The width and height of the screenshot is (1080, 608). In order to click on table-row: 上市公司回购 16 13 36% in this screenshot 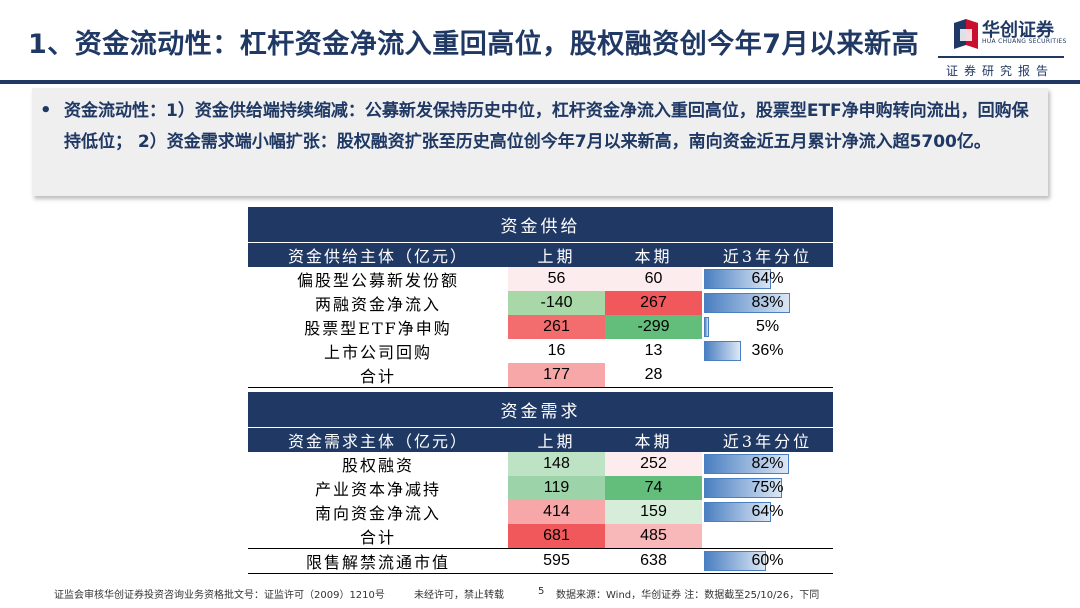, I will do `click(540, 351)`.